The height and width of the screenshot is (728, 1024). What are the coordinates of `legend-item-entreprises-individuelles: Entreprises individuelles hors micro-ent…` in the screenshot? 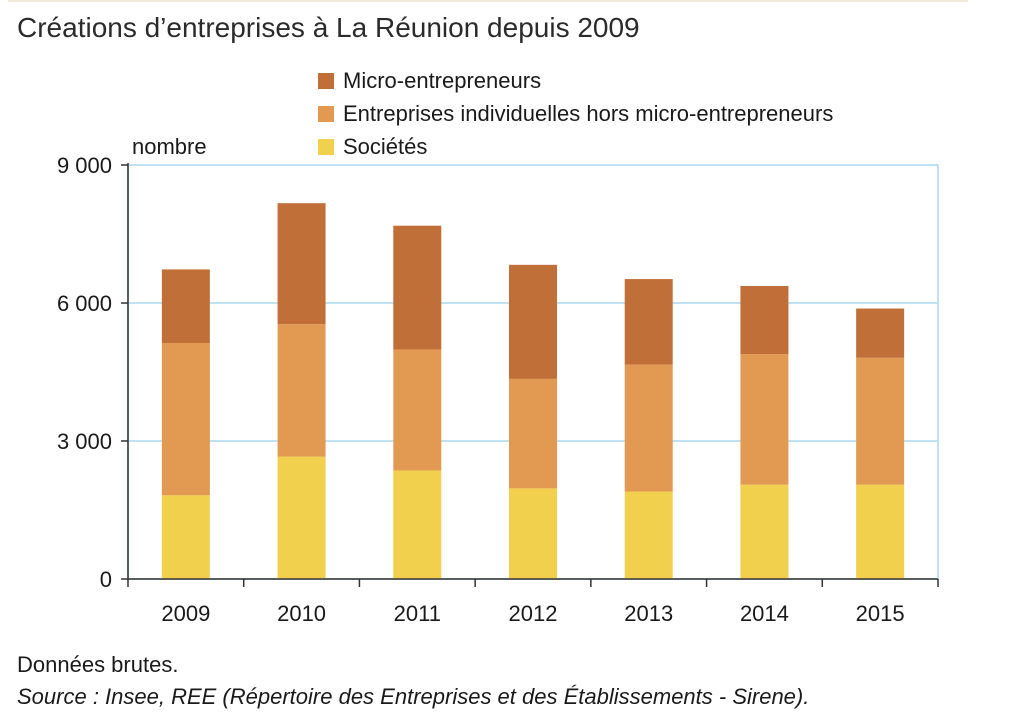 It's located at (575, 113).